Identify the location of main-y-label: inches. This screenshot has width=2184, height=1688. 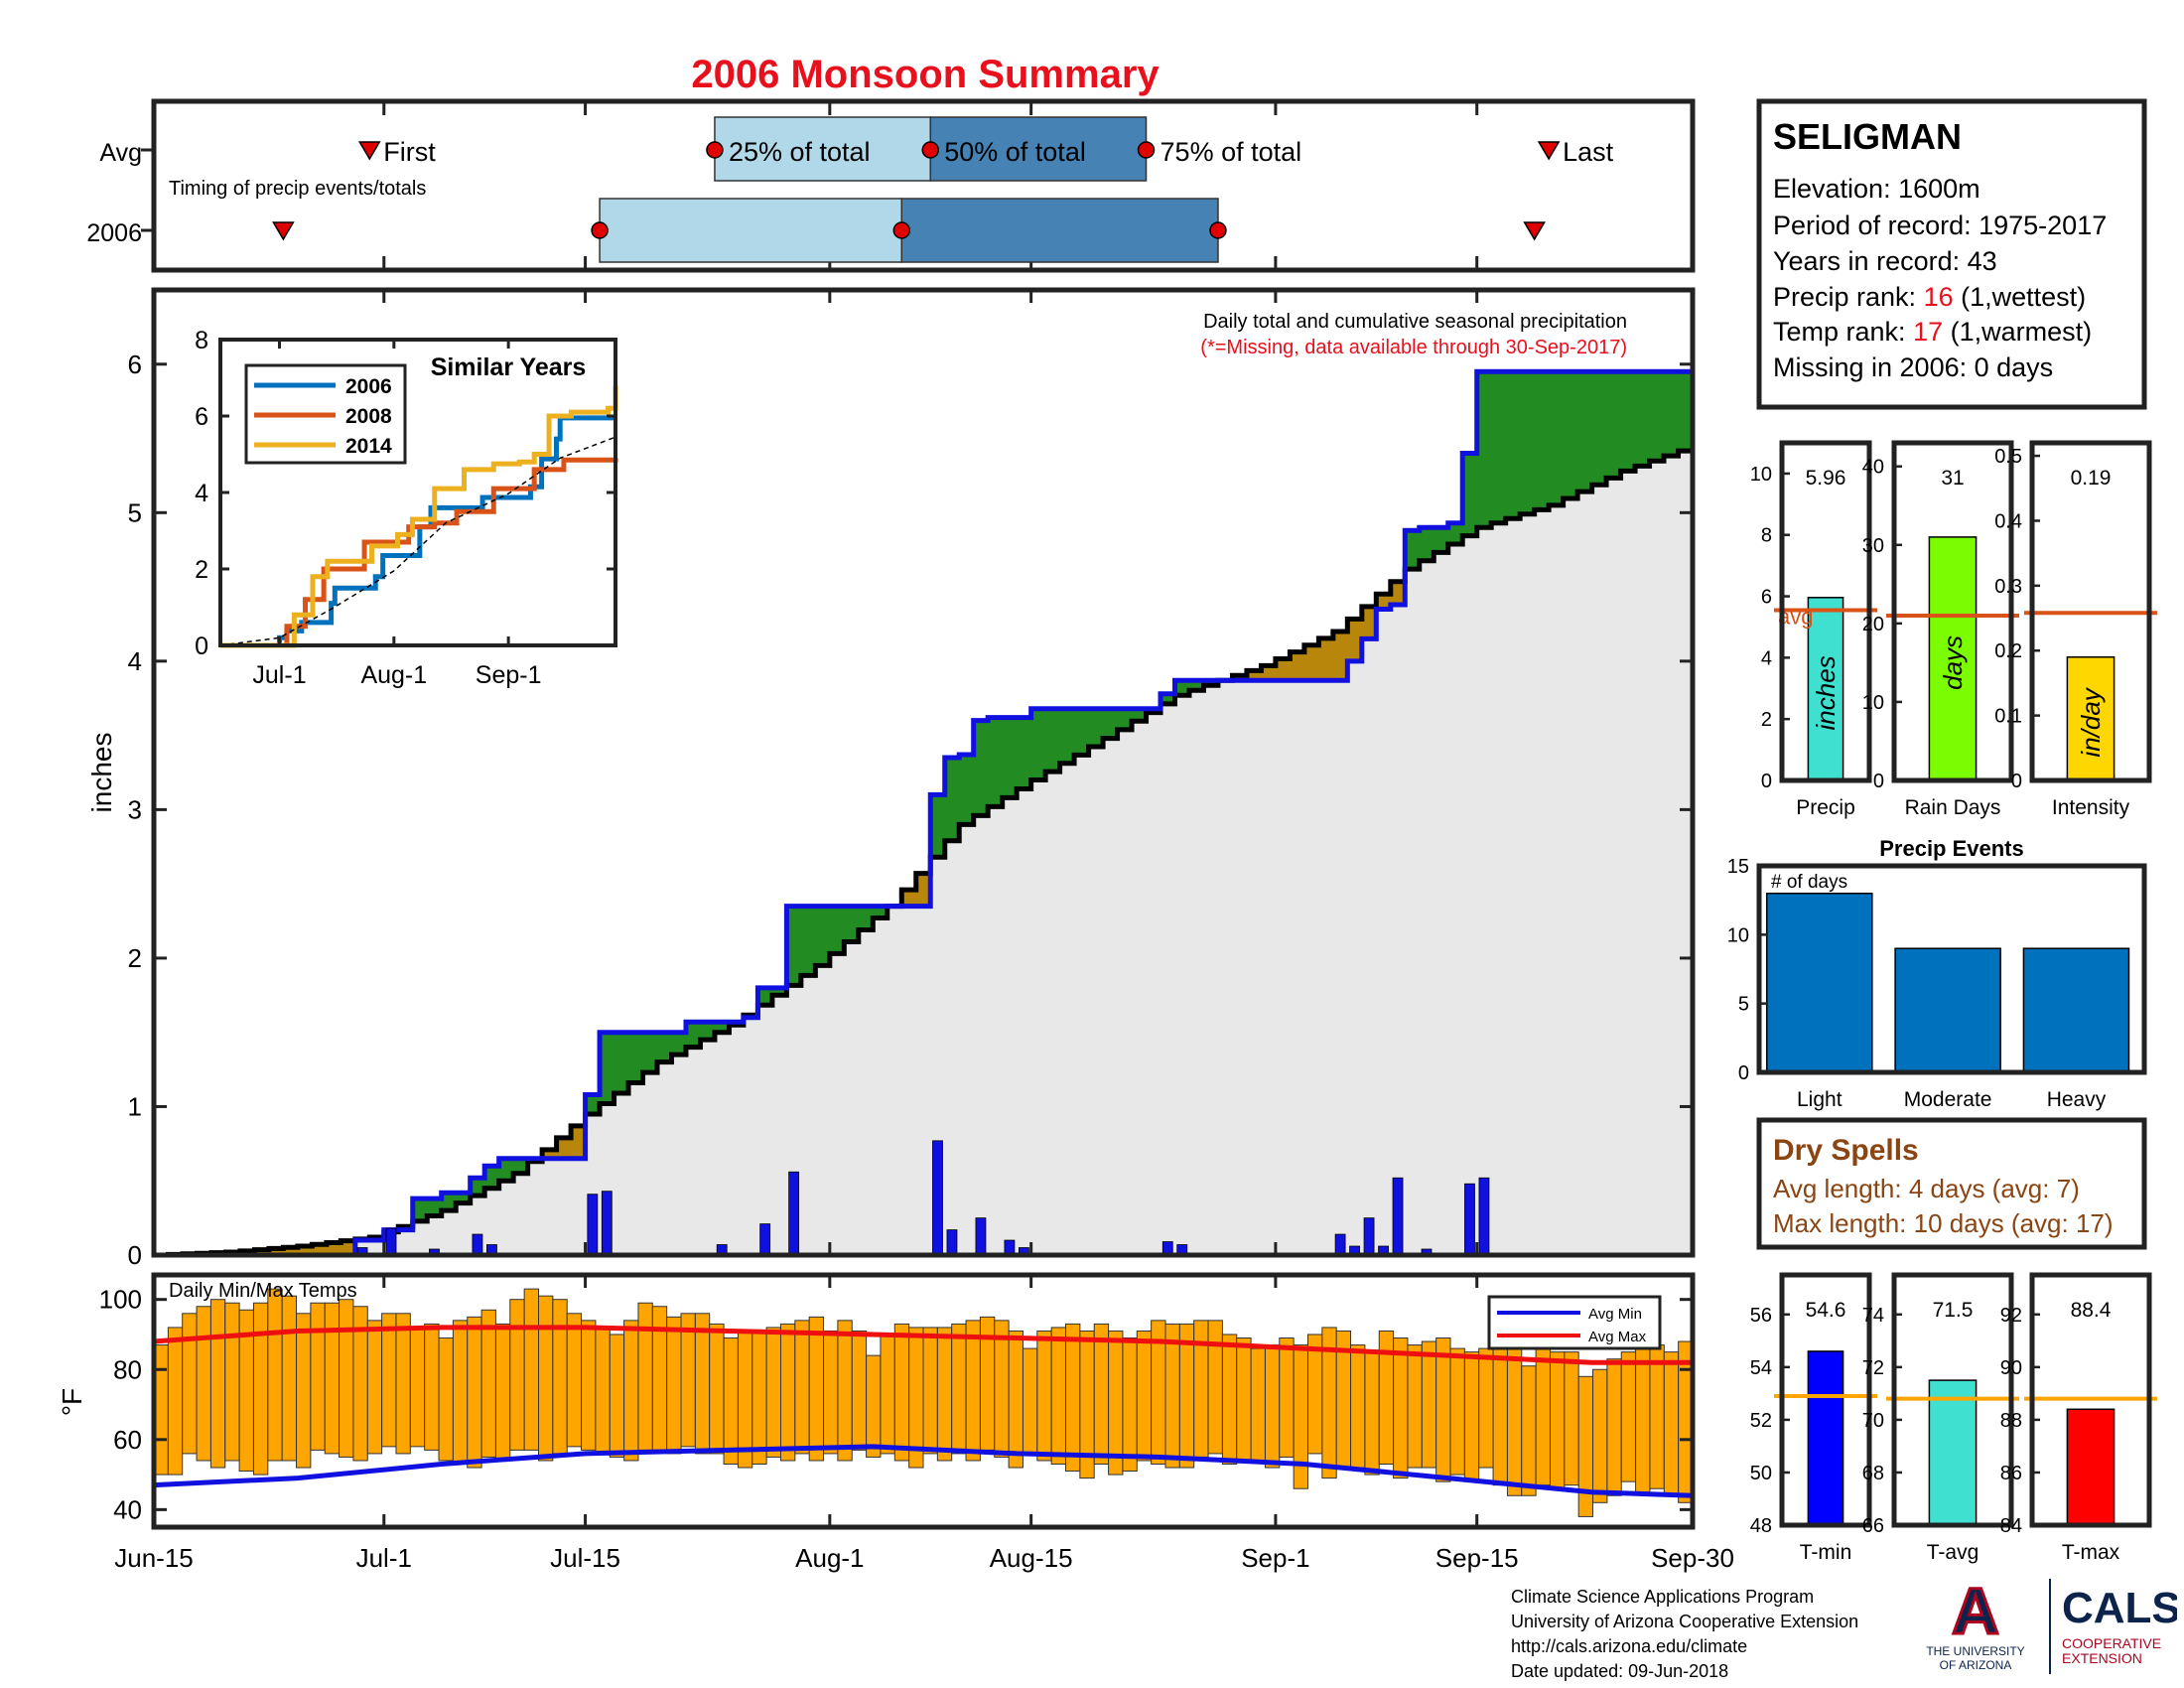
(101, 773).